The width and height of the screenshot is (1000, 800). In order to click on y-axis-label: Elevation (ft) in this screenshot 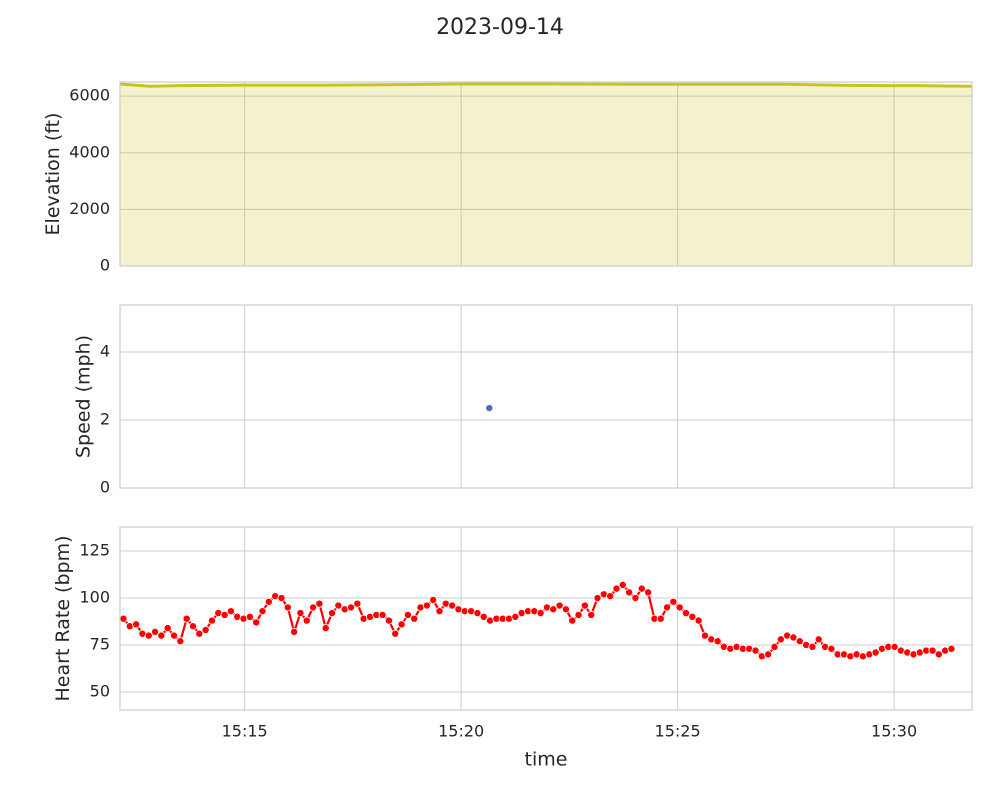, I will do `click(53, 174)`.